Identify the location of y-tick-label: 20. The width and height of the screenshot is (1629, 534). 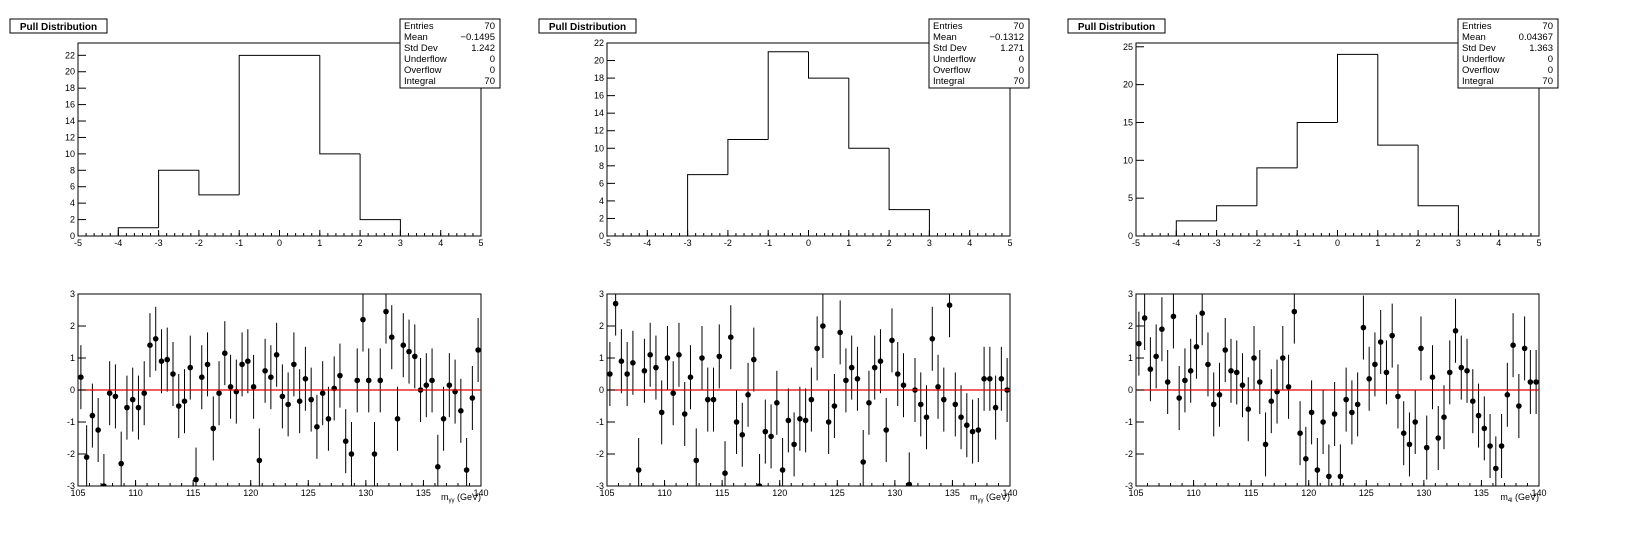
(1128, 85).